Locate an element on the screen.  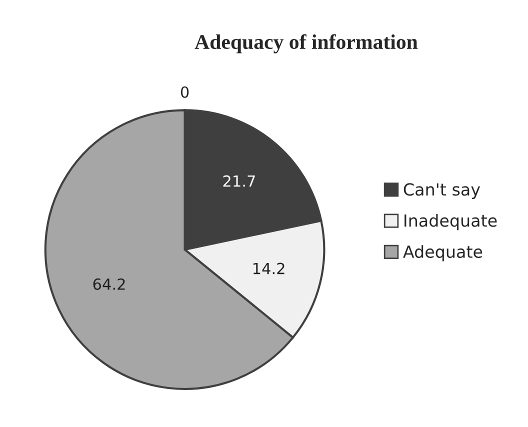
chart-title: Adequacy of information is located at coordinates (306, 44).